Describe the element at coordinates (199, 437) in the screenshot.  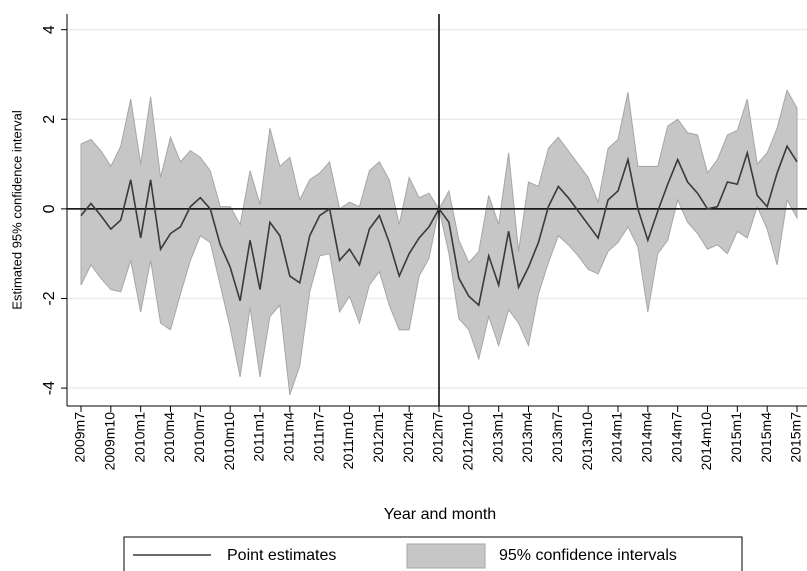
I see `x-tick-label: 2010m7` at that location.